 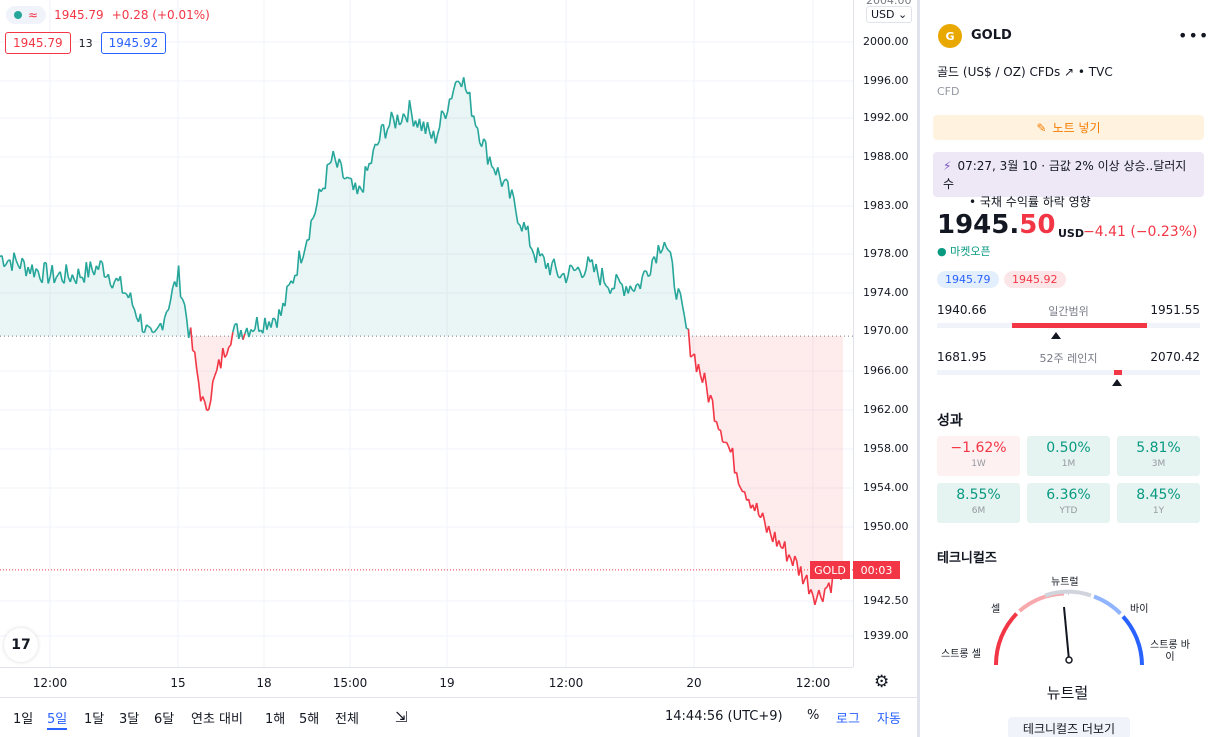 I want to click on bid-ask-row: 1945.79 13 1945.92, so click(x=86, y=43).